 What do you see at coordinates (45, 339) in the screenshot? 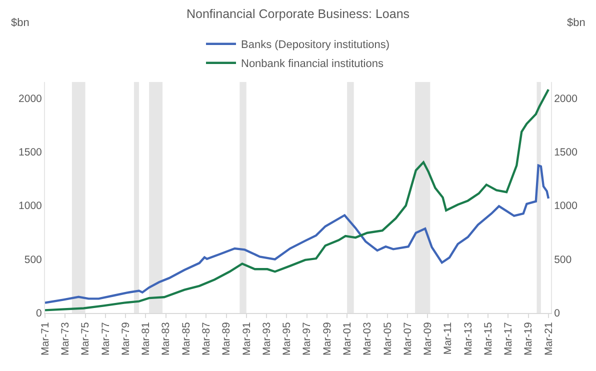
I see `x-tick-label: Mar-71` at bounding box center [45, 339].